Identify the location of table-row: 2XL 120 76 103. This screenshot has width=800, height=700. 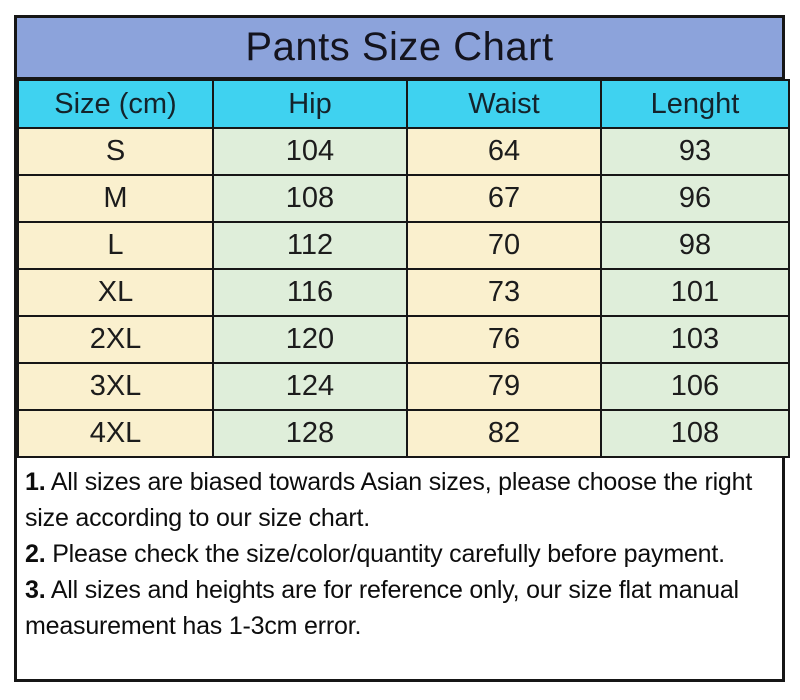
(403, 339).